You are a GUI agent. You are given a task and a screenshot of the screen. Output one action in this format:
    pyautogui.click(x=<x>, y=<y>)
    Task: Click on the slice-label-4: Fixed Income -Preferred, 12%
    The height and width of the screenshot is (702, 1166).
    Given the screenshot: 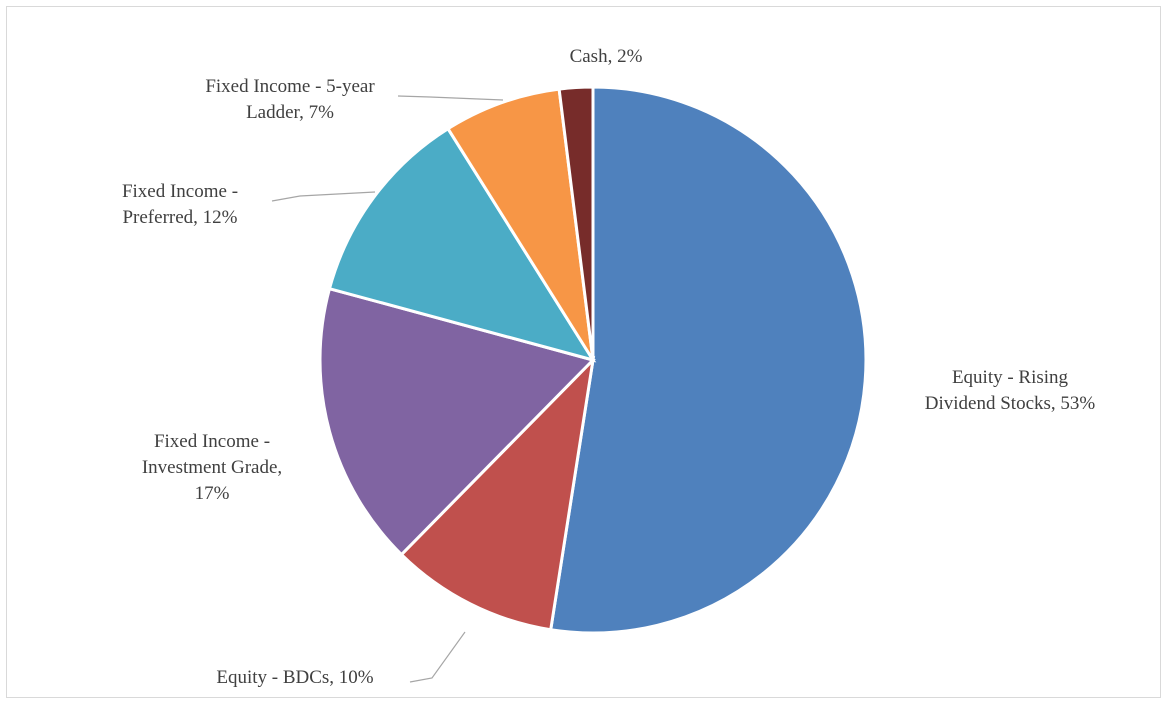 What is the action you would take?
    pyautogui.click(x=180, y=204)
    